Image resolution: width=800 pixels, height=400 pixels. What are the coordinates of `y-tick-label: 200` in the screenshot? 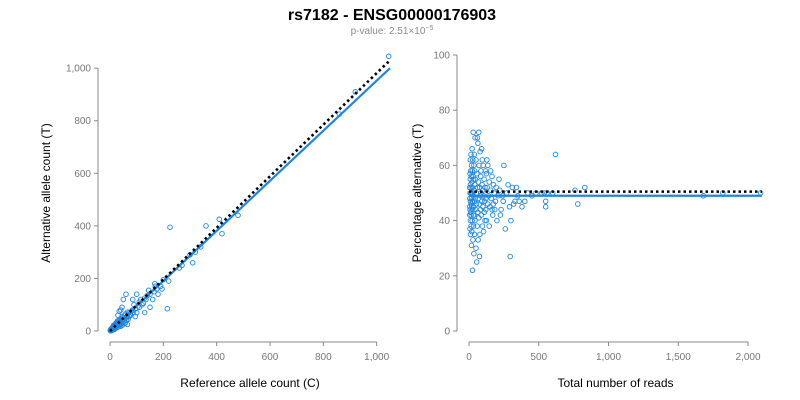 It's located at (82, 279).